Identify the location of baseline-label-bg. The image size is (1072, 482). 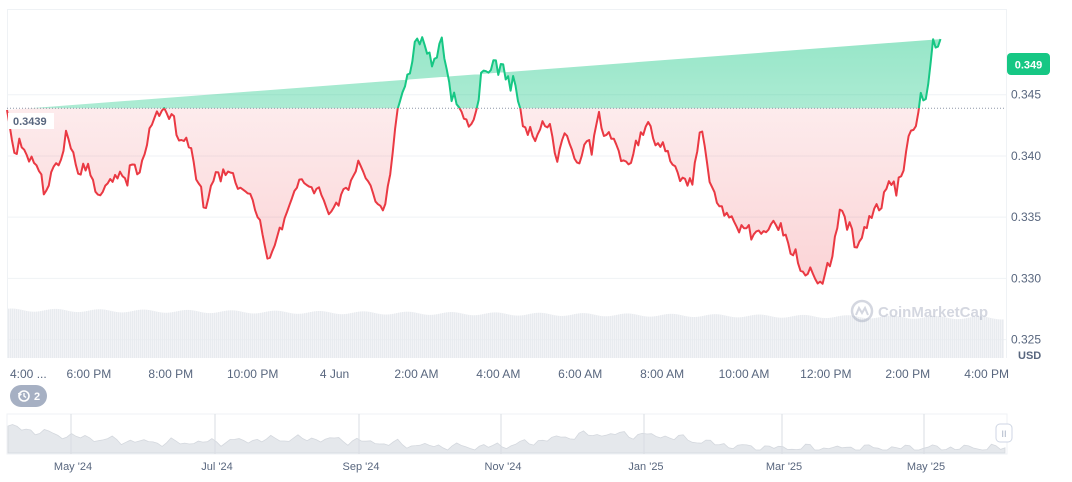
(31, 121).